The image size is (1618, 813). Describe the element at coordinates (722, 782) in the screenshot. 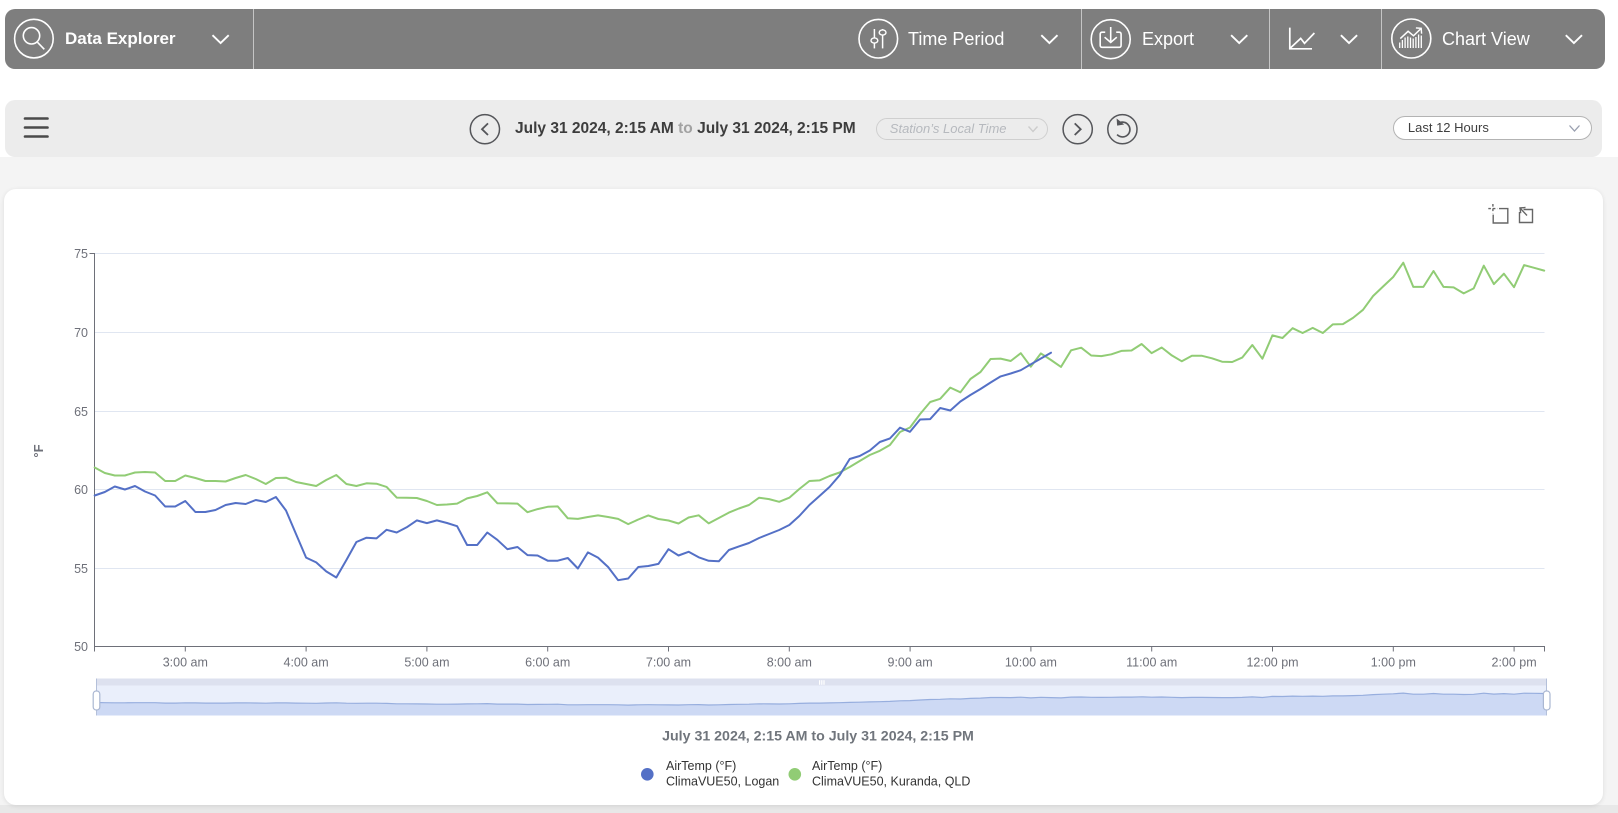

I see `svg-text: ClimaVUE50, Logan` at that location.